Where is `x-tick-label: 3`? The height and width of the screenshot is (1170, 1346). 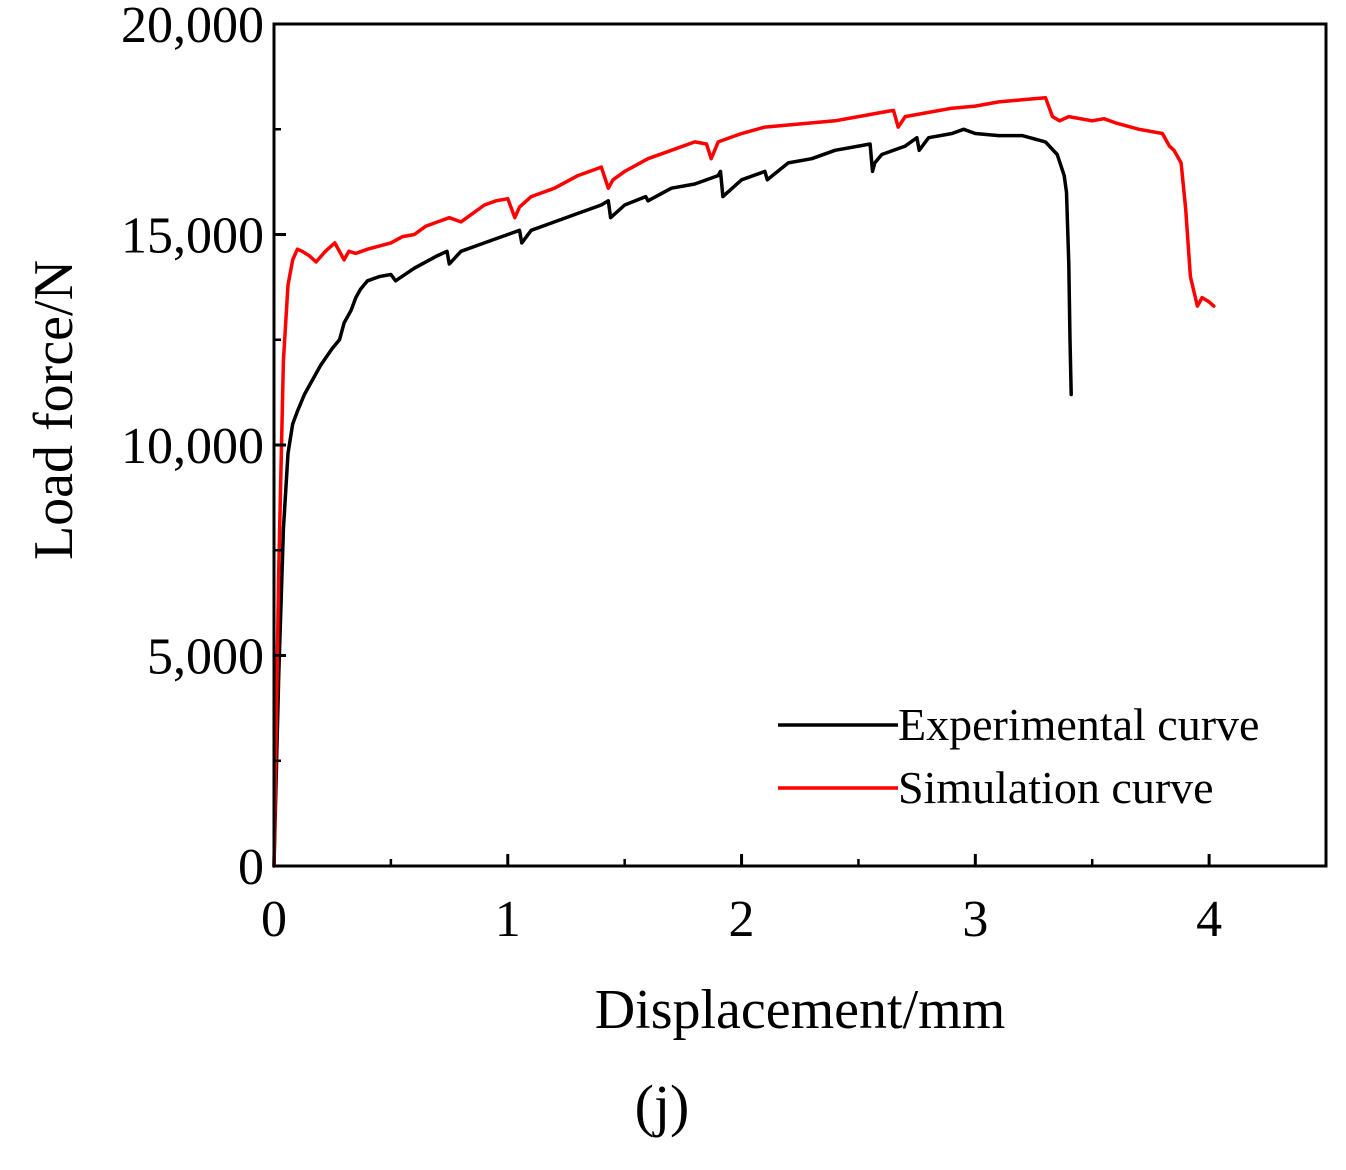
x-tick-label: 3 is located at coordinates (975, 919).